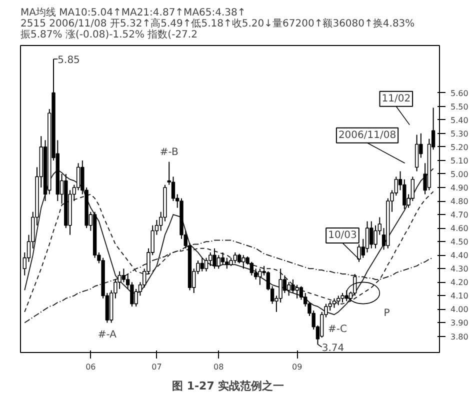 The width and height of the screenshot is (471, 397). I want to click on y-tick-label: 4.20, so click(459, 283).